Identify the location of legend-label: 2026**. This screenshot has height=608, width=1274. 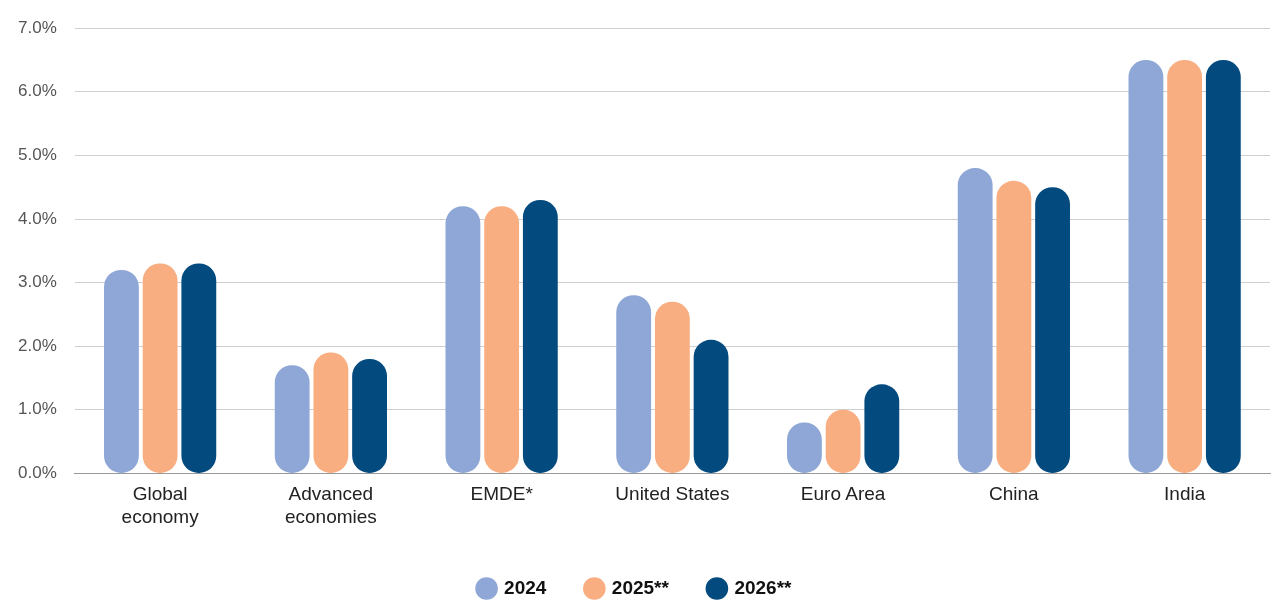
(763, 587).